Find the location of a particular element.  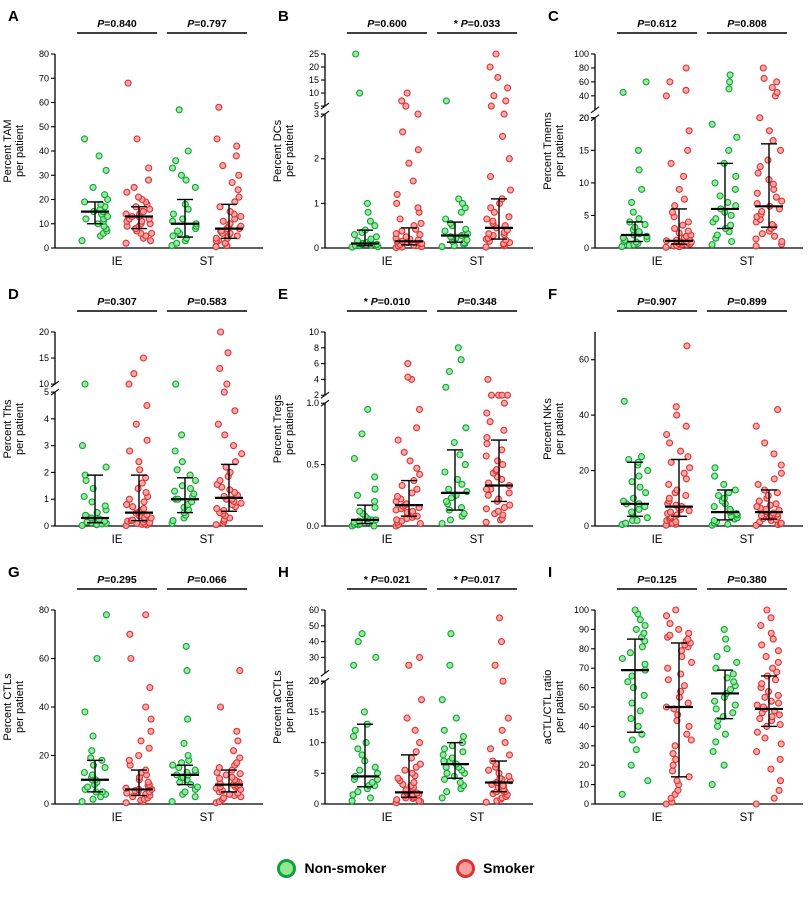

y-tick-label: 10 is located at coordinates (314, 743).